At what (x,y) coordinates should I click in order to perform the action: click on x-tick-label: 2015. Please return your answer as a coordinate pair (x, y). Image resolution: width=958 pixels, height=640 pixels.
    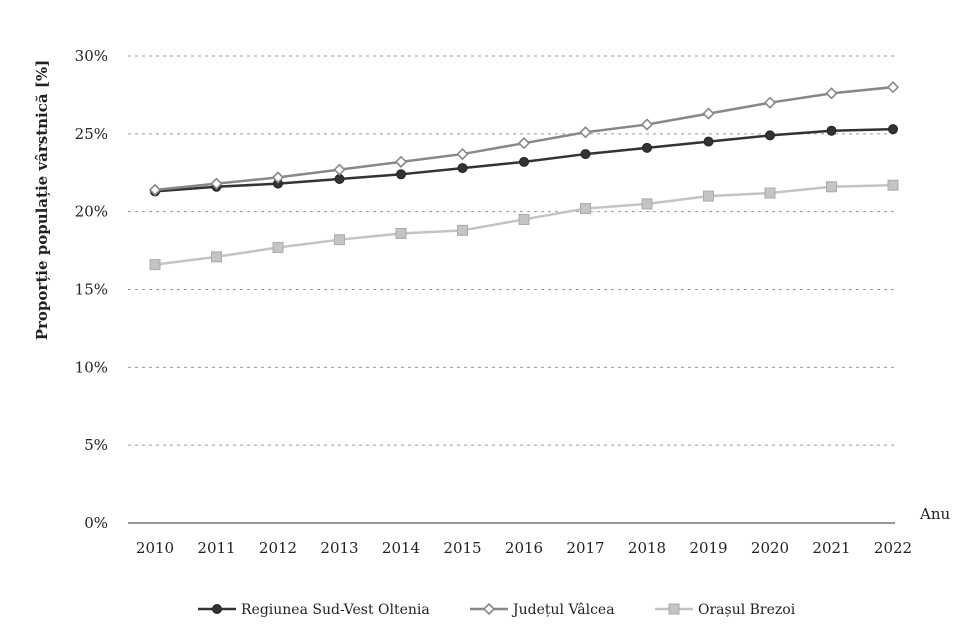
    Looking at the image, I should click on (462, 548).